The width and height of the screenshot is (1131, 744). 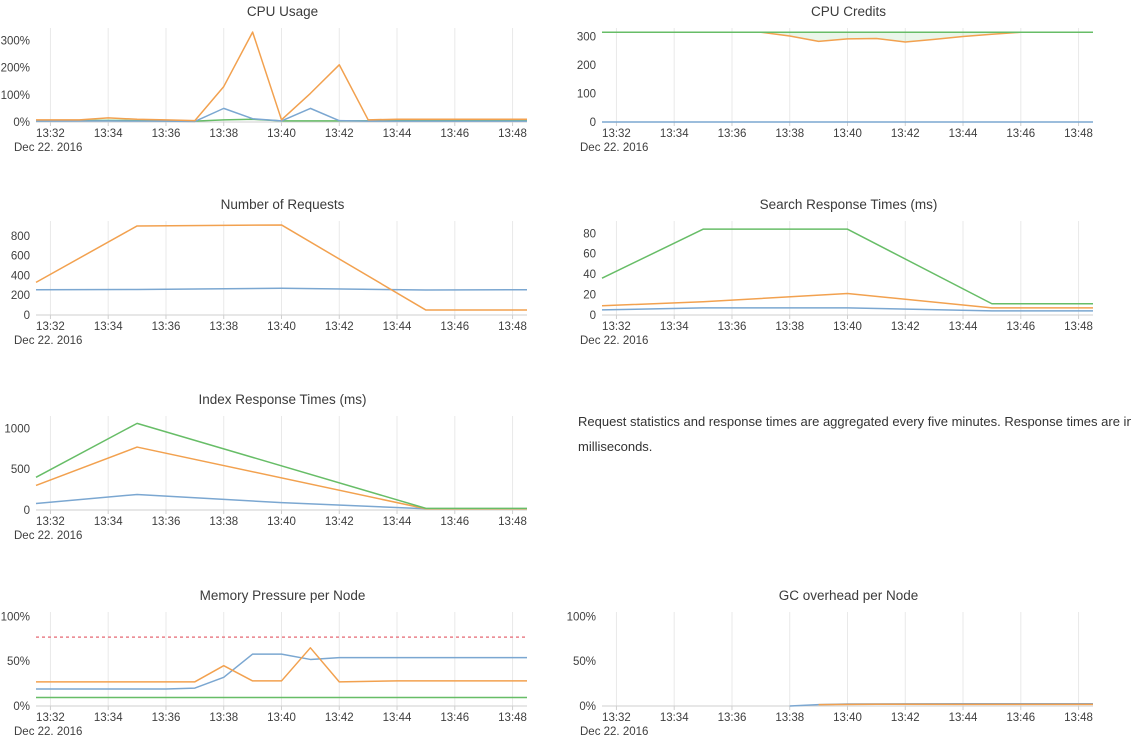 I want to click on chart-title-cpu-usage: CPU Usage, so click(x=282, y=13).